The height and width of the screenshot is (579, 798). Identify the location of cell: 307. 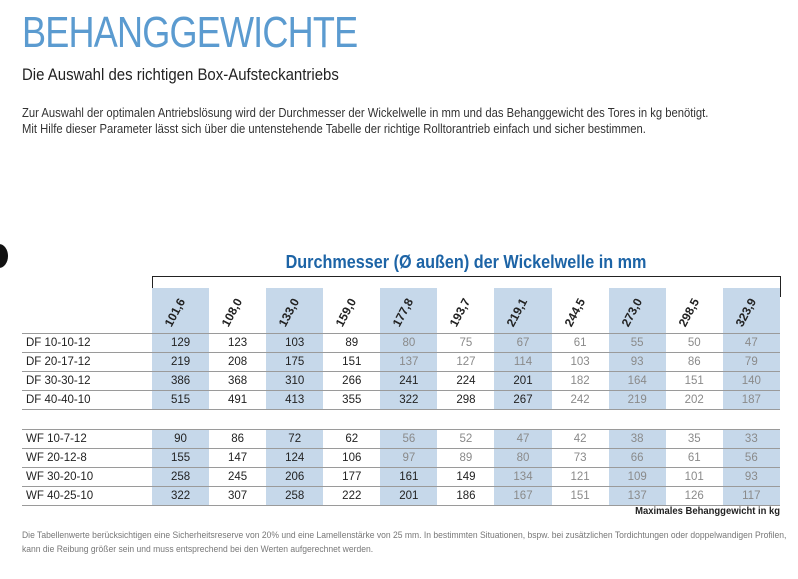
(238, 496).